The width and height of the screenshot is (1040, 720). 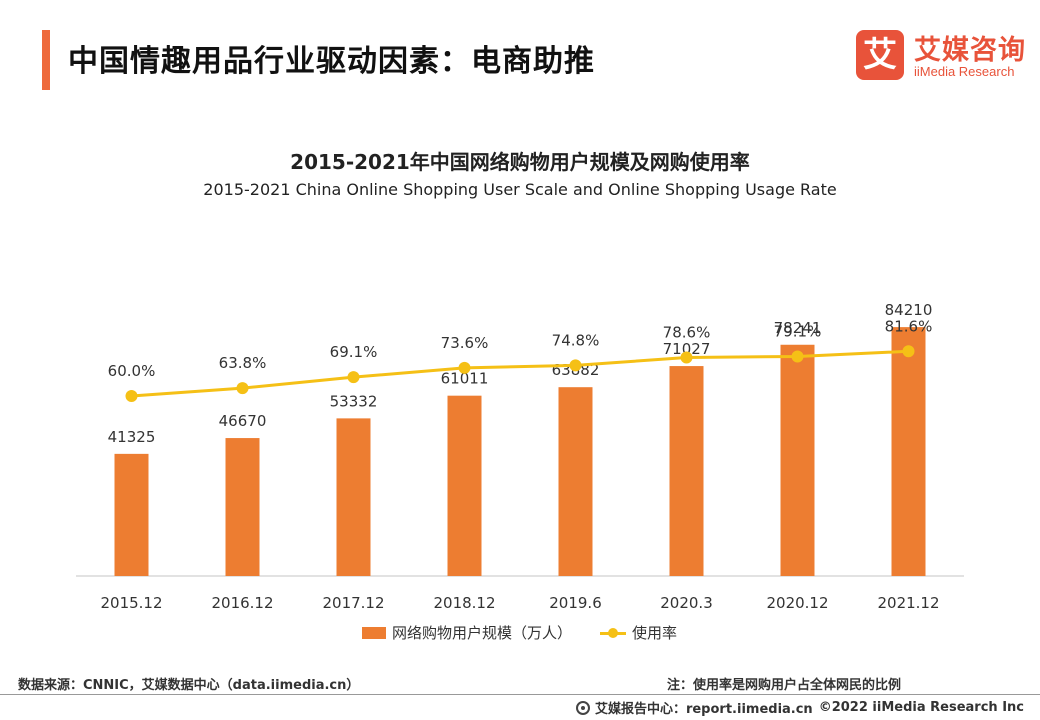 What do you see at coordinates (482, 633) in the screenshot?
I see `legend-bar-label: 网络购物用户规模（万人）` at bounding box center [482, 633].